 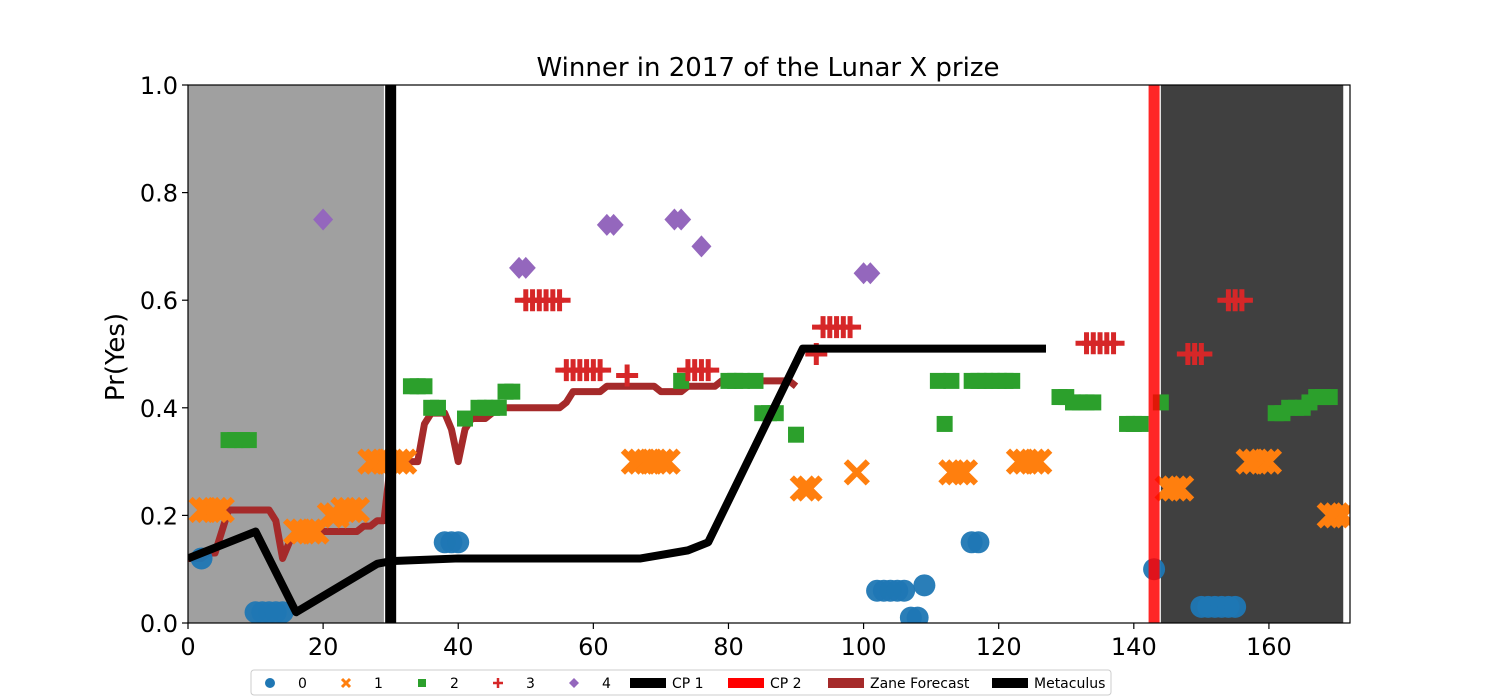 I want to click on legend-label-1: 1, so click(x=378, y=684).